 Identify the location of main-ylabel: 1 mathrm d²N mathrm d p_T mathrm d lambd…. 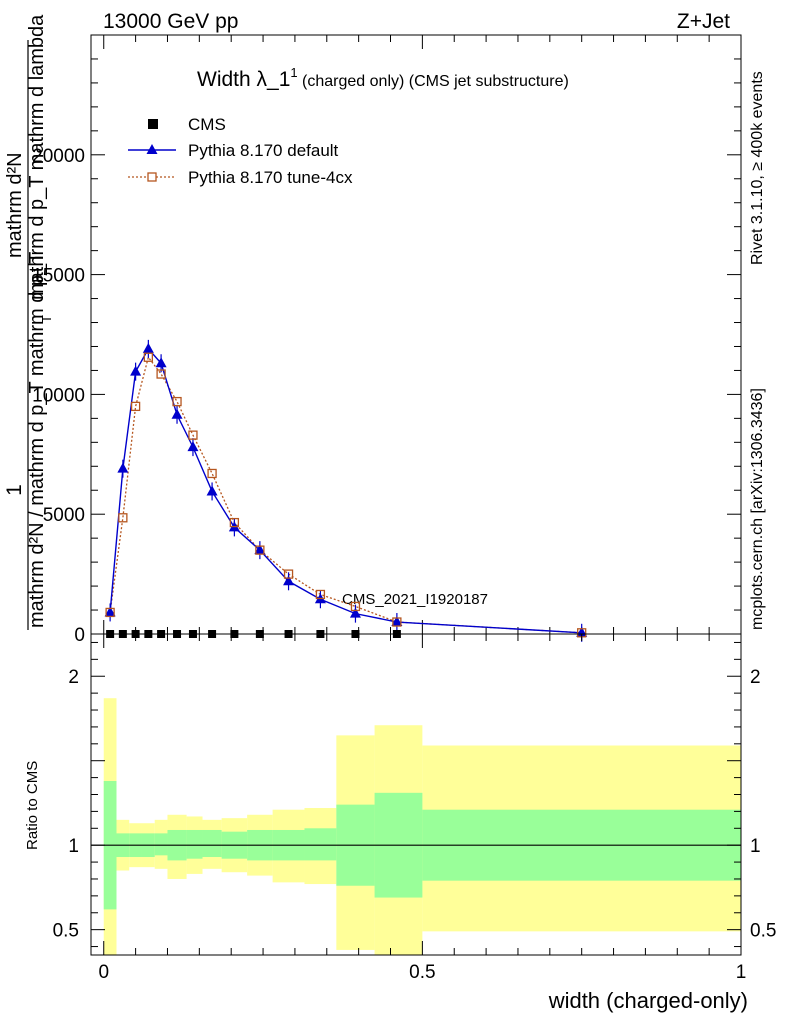
(28, 322).